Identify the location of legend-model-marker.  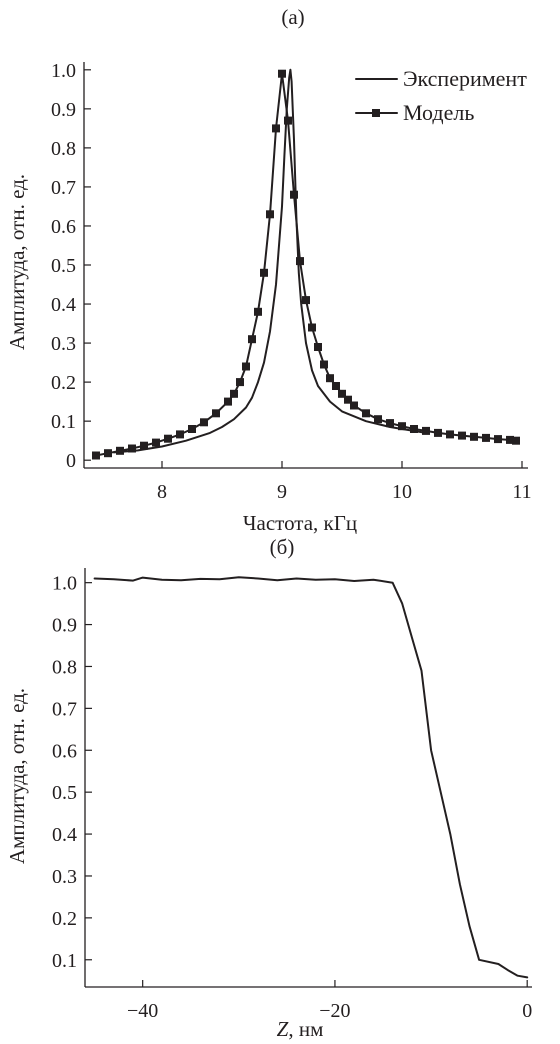
(376, 113).